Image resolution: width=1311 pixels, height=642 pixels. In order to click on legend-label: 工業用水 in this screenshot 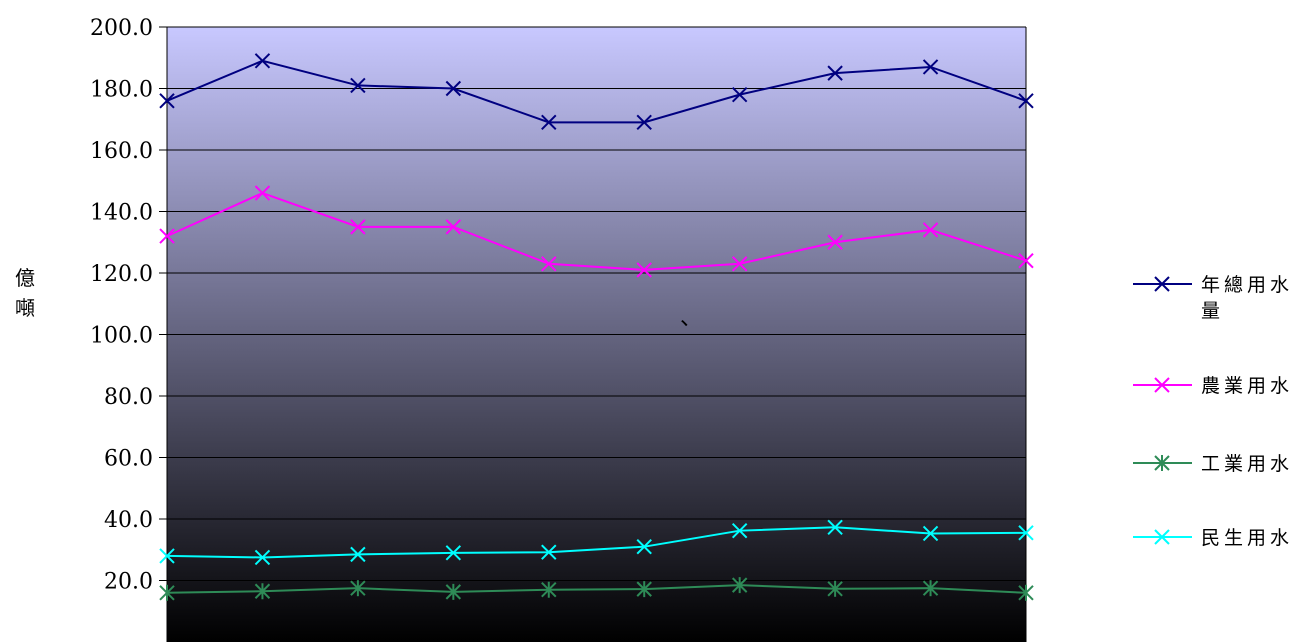, I will do `click(1247, 464)`.